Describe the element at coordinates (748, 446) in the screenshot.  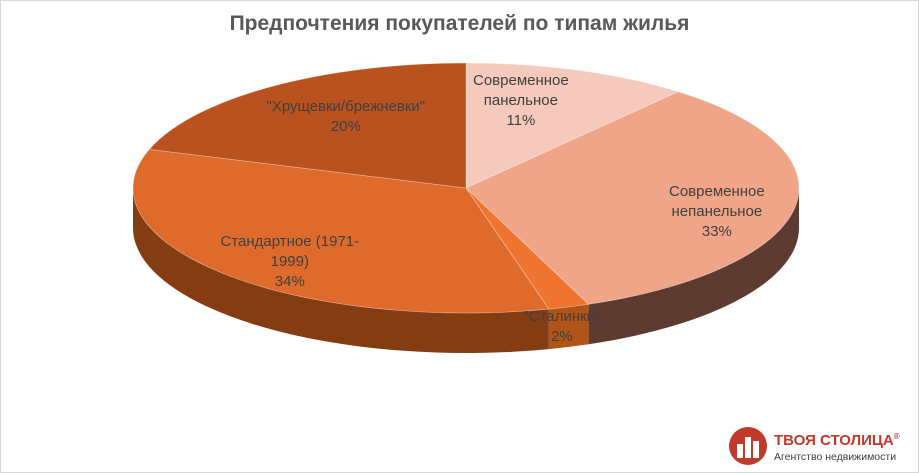
I see `logo-mark-icon` at that location.